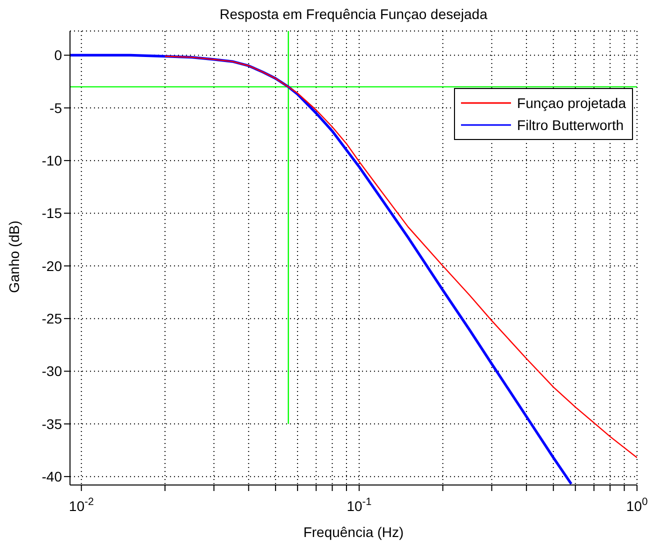  What do you see at coordinates (52, 476) in the screenshot?
I see `y-tick-label: -40` at bounding box center [52, 476].